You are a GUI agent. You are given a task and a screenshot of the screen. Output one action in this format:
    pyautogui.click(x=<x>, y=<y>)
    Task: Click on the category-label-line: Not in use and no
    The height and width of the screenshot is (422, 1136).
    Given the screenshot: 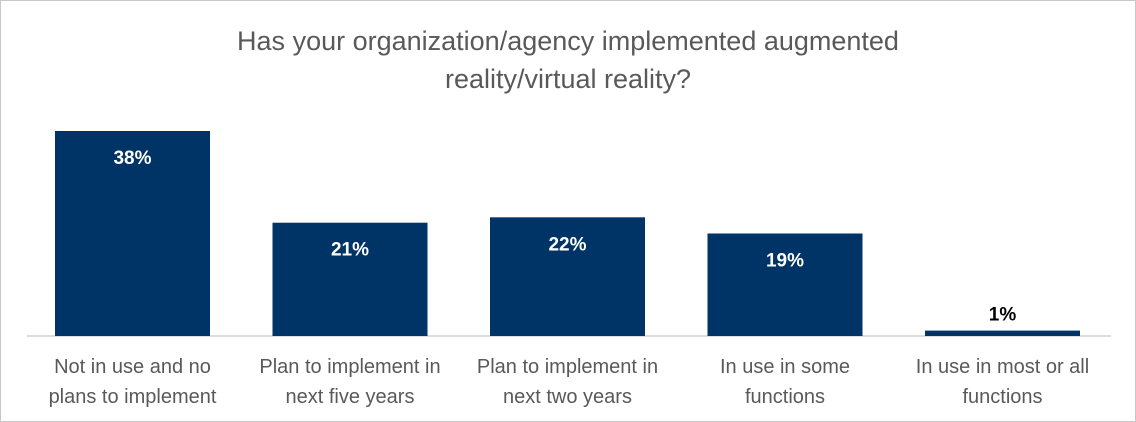 What is the action you would take?
    pyautogui.click(x=132, y=367)
    